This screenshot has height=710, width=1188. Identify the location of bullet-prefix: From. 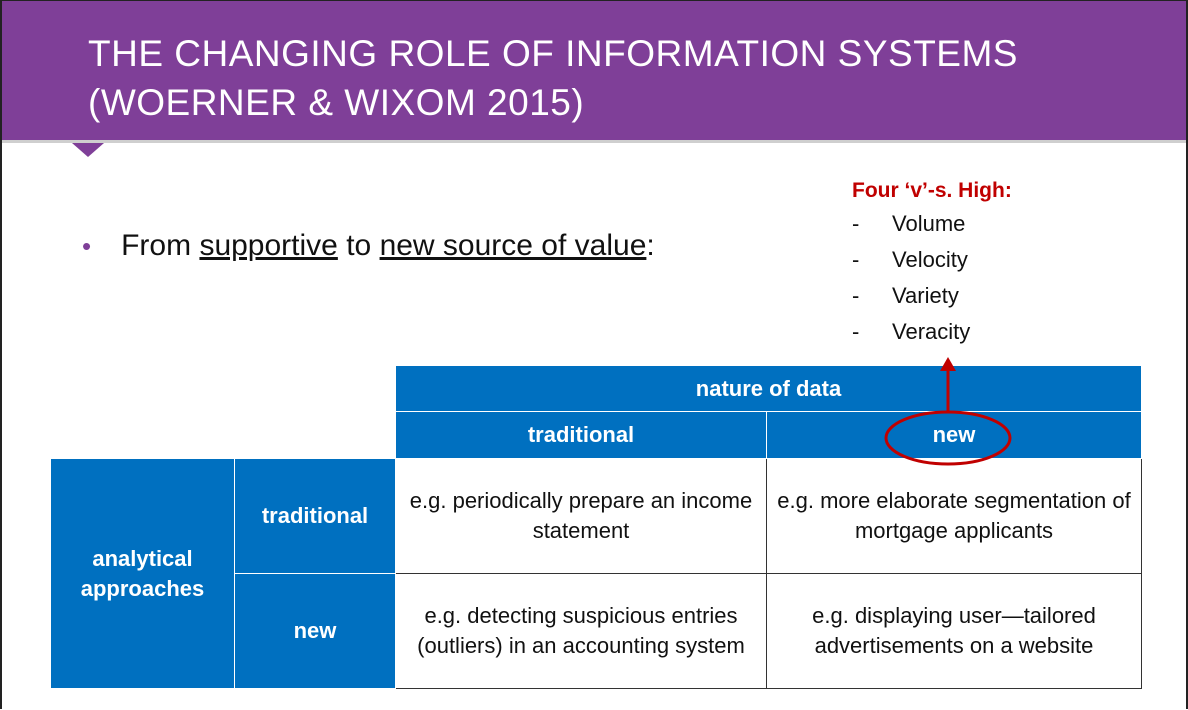
(160, 245).